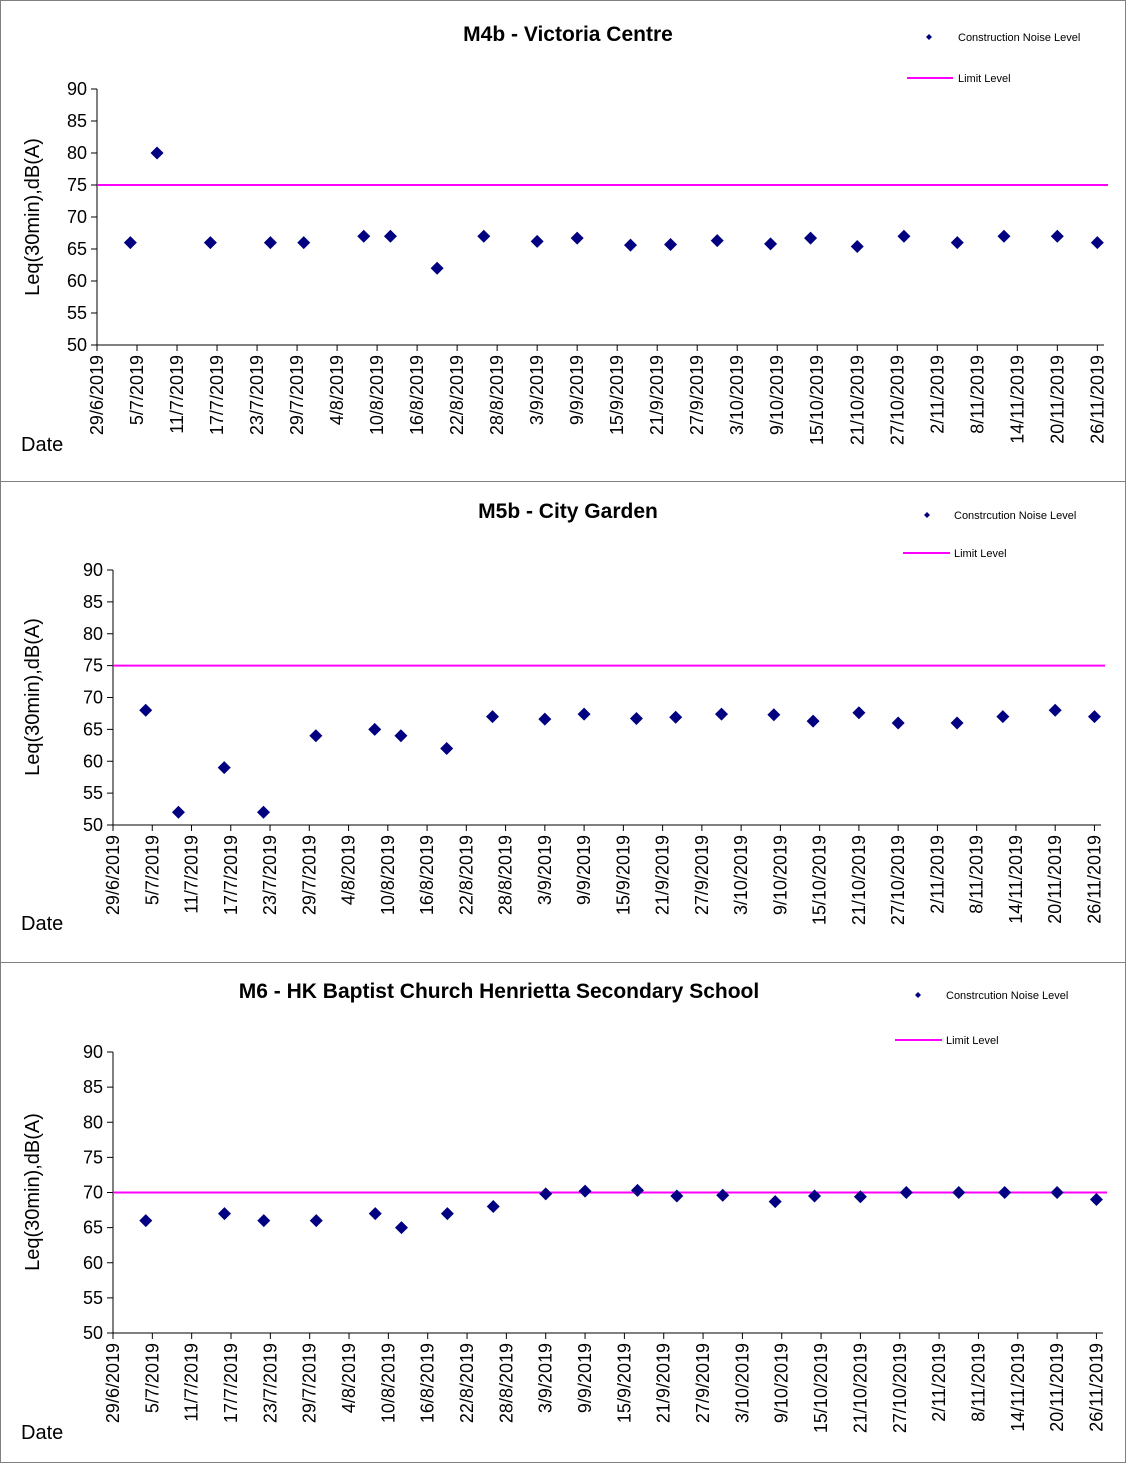 The height and width of the screenshot is (1463, 1126). I want to click on chart-title: M4b - Victoria Centre, so click(568, 34).